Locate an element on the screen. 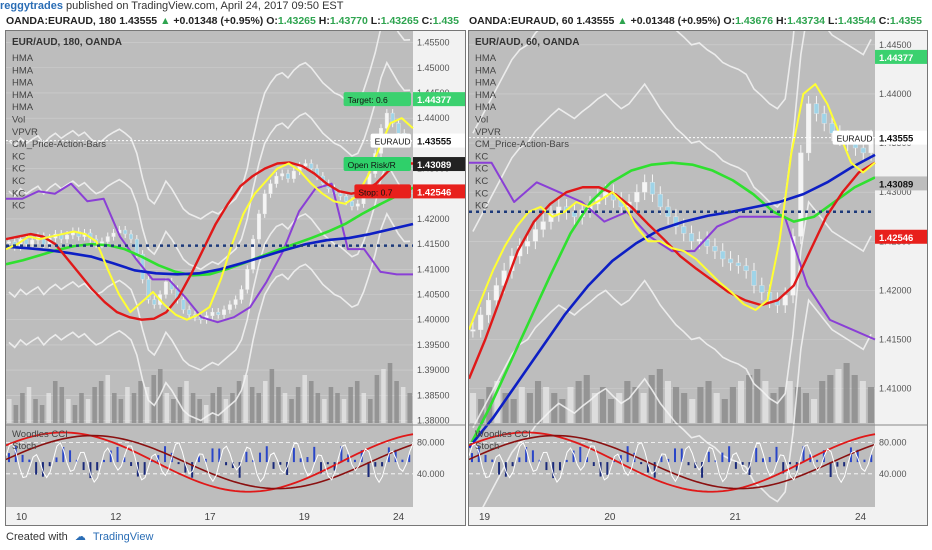  cci-line is located at coordinates (210, 462).